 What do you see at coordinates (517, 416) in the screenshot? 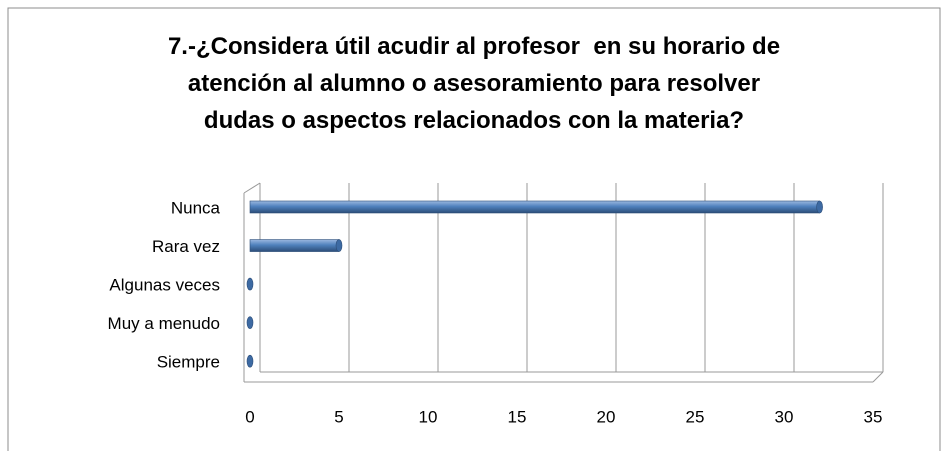
I see `x-tick-label: 15` at bounding box center [517, 416].